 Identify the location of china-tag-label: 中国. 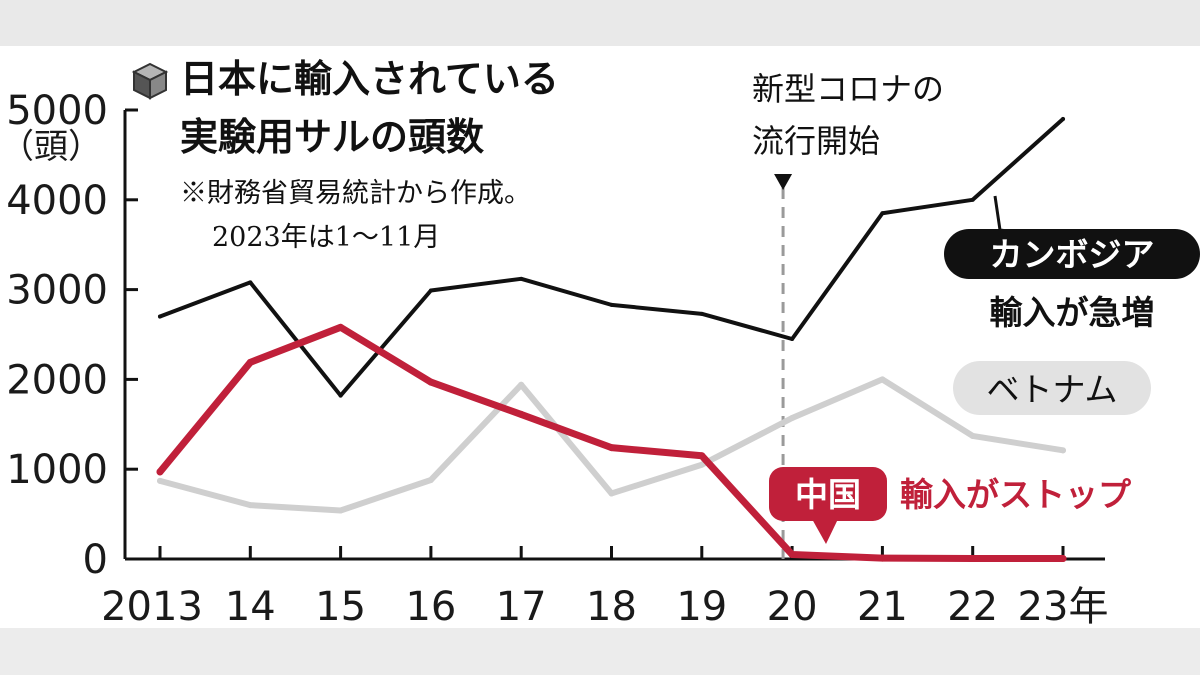
(828, 494).